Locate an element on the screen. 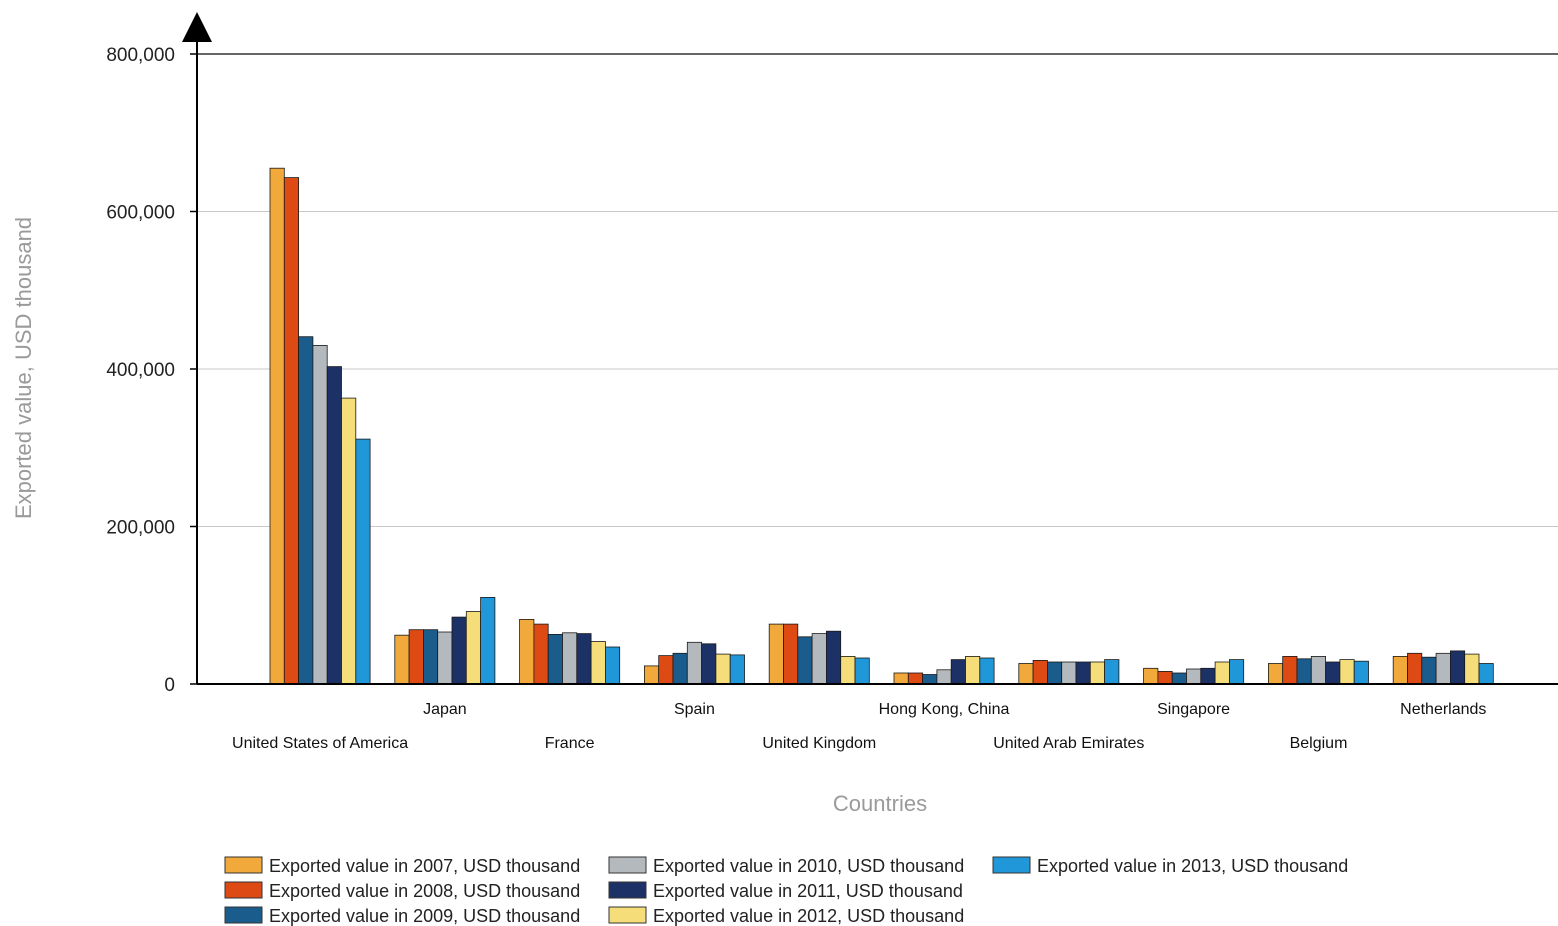 The width and height of the screenshot is (1558, 926). y-tick-label: 0 is located at coordinates (169, 685).